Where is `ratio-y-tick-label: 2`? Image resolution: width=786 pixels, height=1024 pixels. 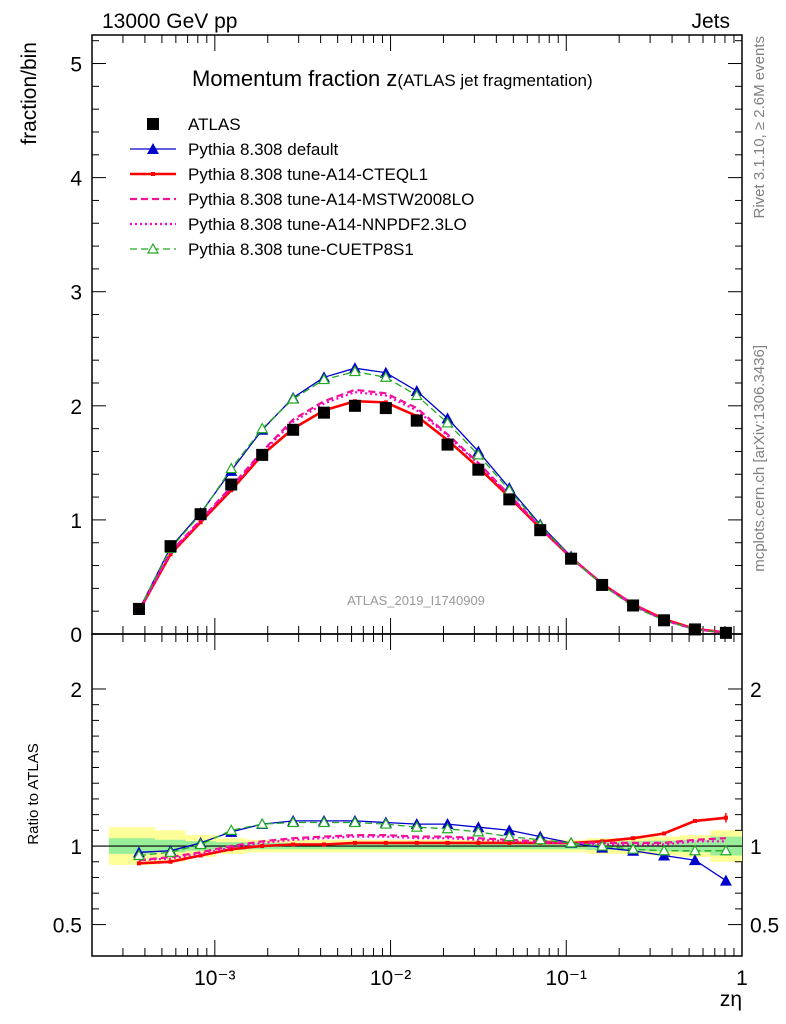 ratio-y-tick-label: 2 is located at coordinates (76, 690).